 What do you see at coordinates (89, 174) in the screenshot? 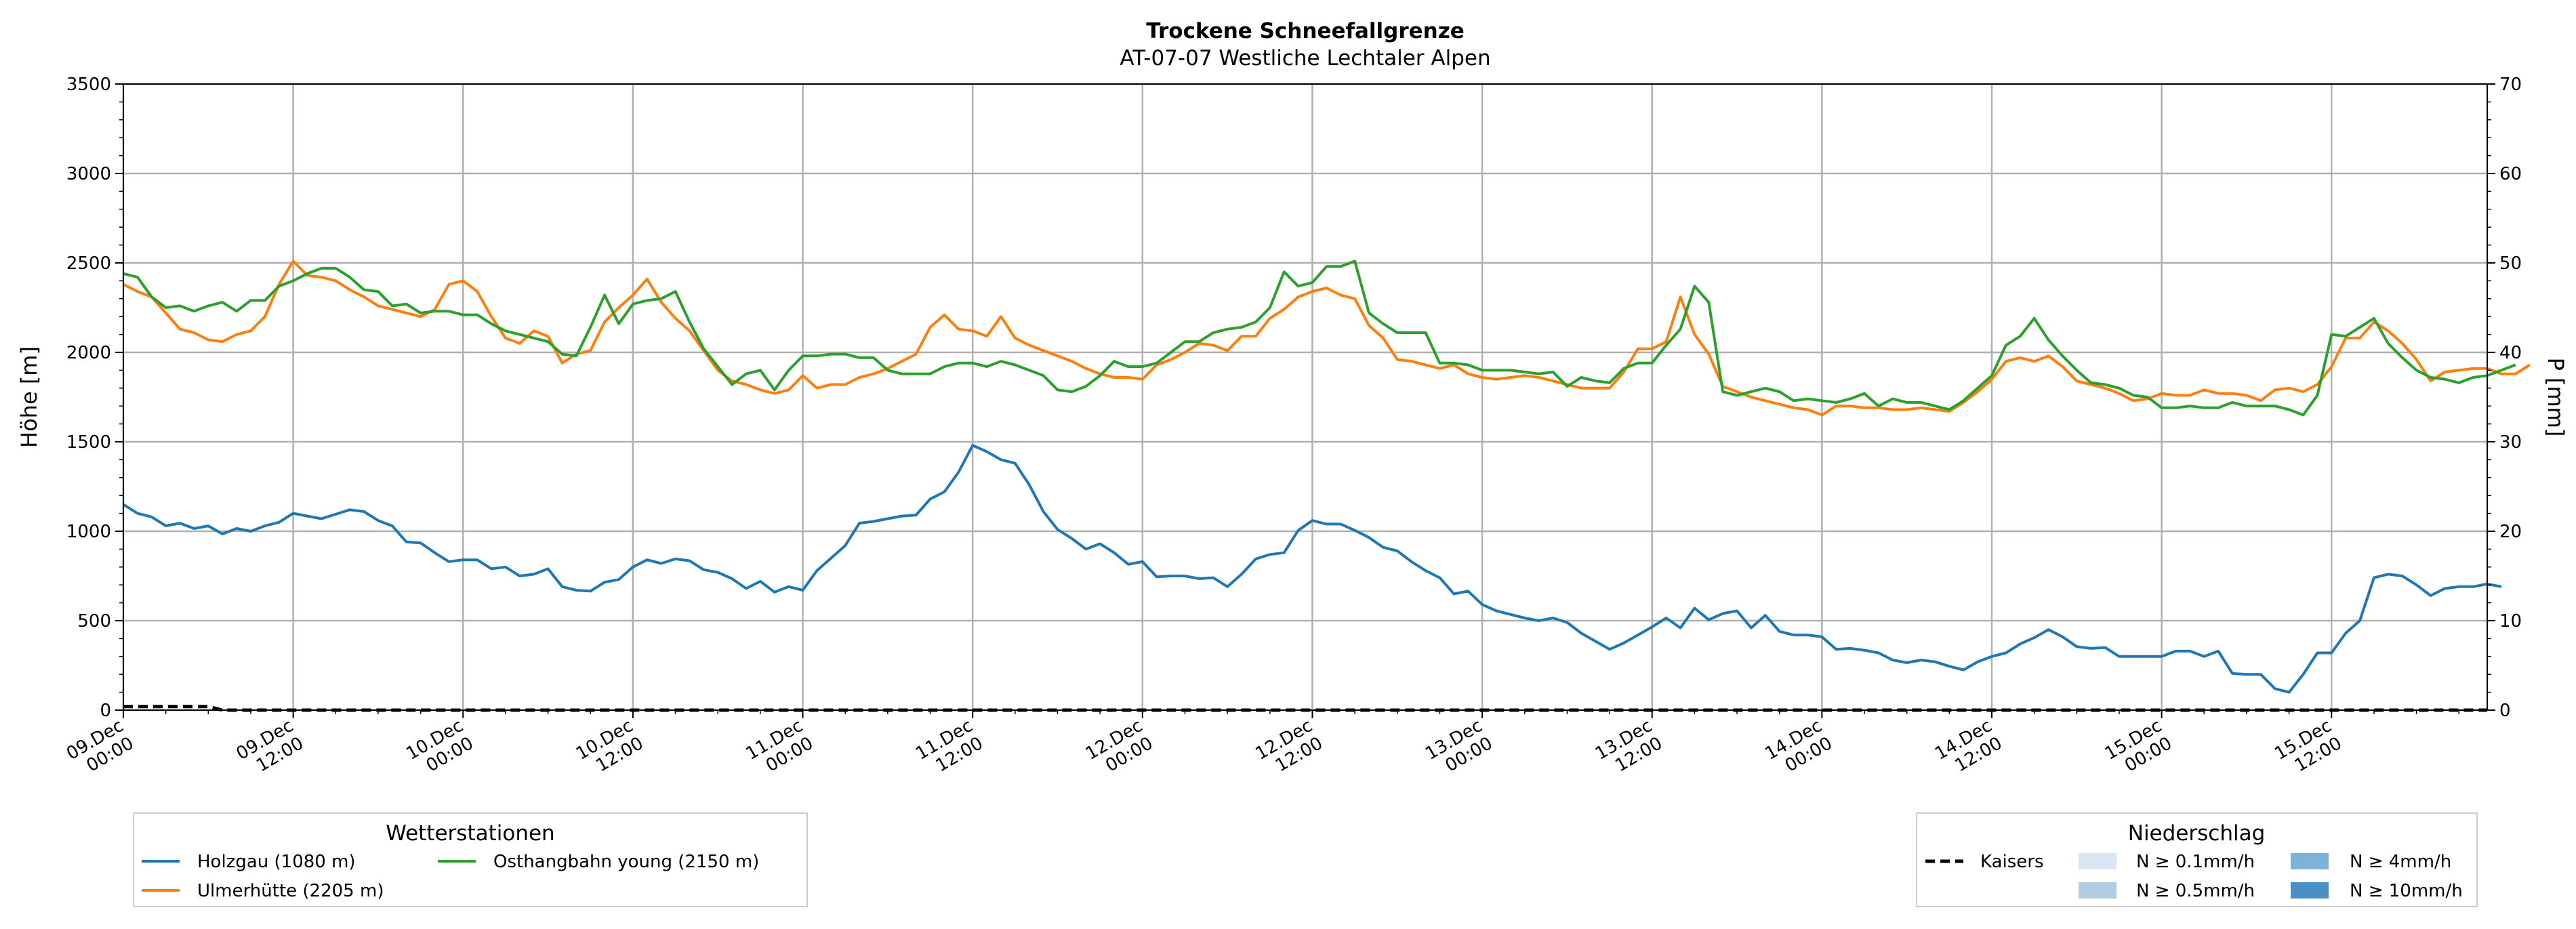
I see `y-tick-label: 3000` at bounding box center [89, 174].